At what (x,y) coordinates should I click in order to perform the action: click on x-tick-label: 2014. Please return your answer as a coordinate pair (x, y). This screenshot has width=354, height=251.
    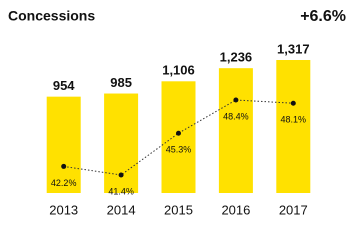
    Looking at the image, I should click on (121, 209).